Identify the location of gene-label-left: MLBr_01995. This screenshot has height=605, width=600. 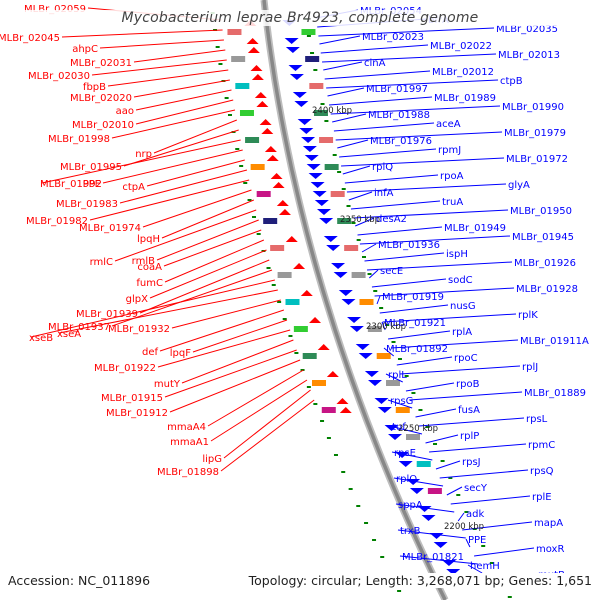
(91, 167).